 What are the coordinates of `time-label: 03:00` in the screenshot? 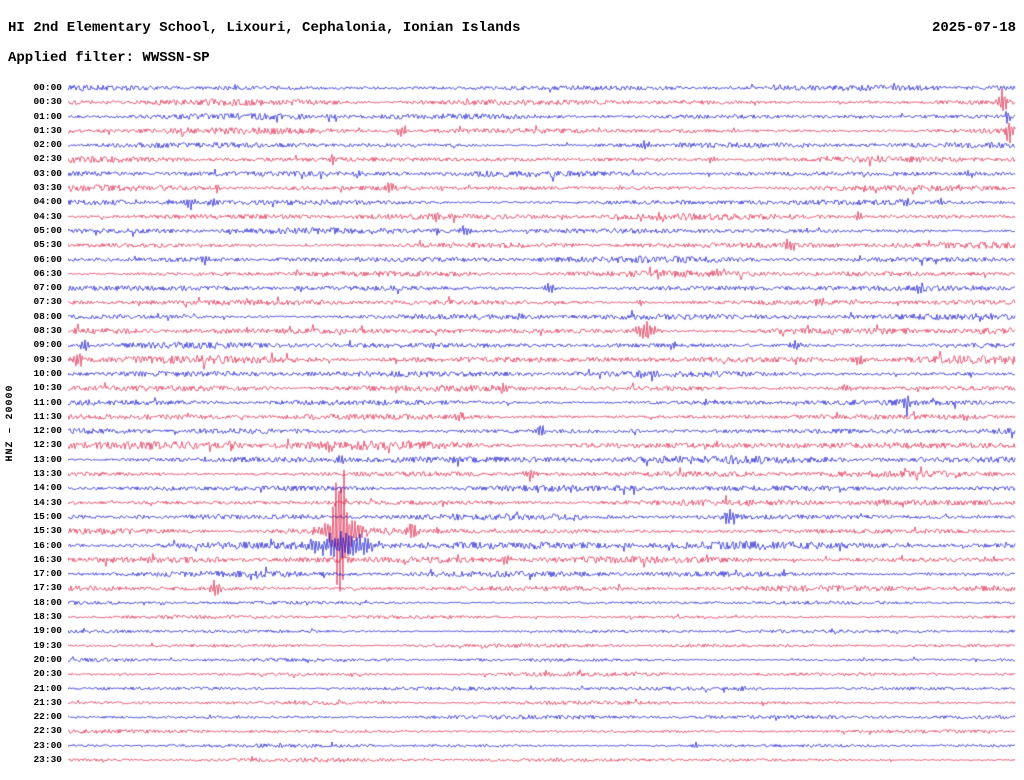 It's located at (47, 173).